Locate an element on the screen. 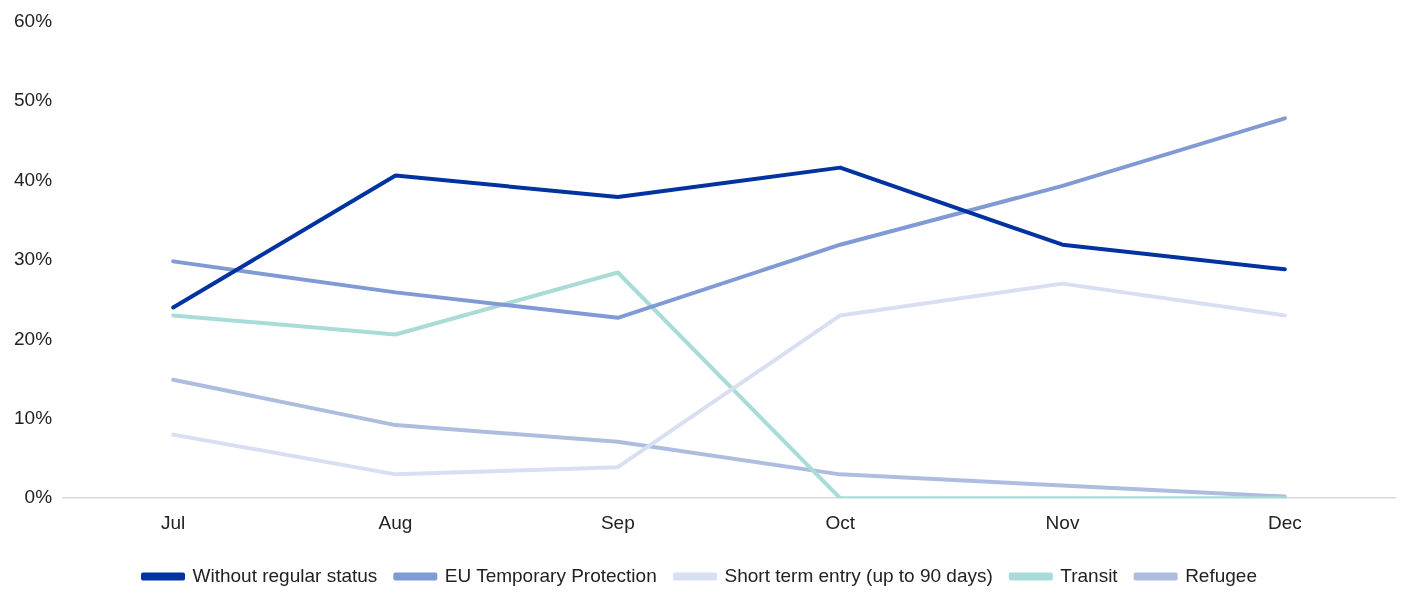 The image size is (1416, 600). x-tick-label: Nov is located at coordinates (1062, 522).